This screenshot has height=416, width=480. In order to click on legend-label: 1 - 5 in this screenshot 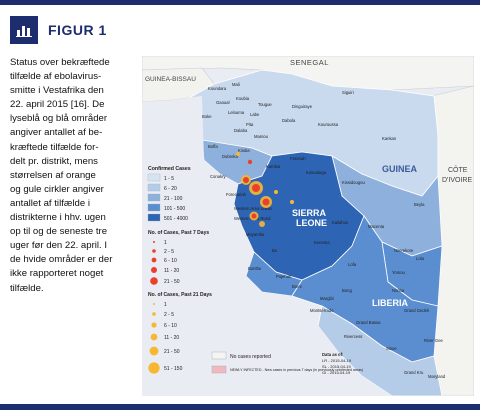, I will do `click(169, 179)`.